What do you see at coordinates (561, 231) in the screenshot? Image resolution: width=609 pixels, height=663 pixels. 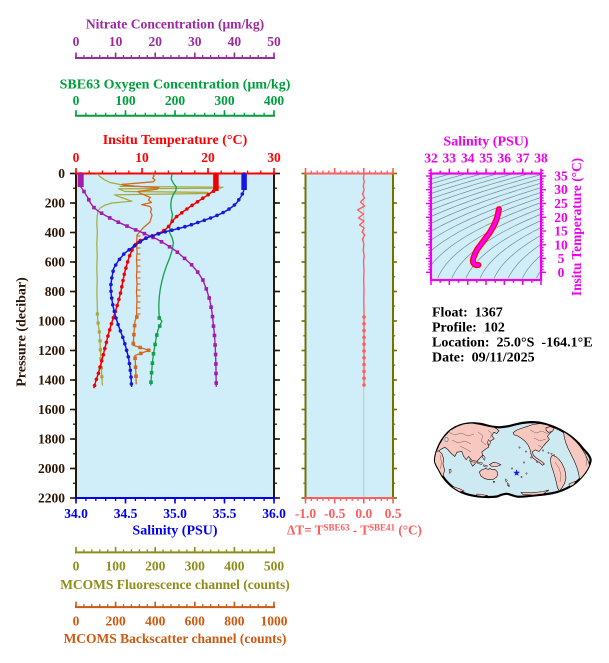 I see `svg-text: 15` at bounding box center [561, 231].